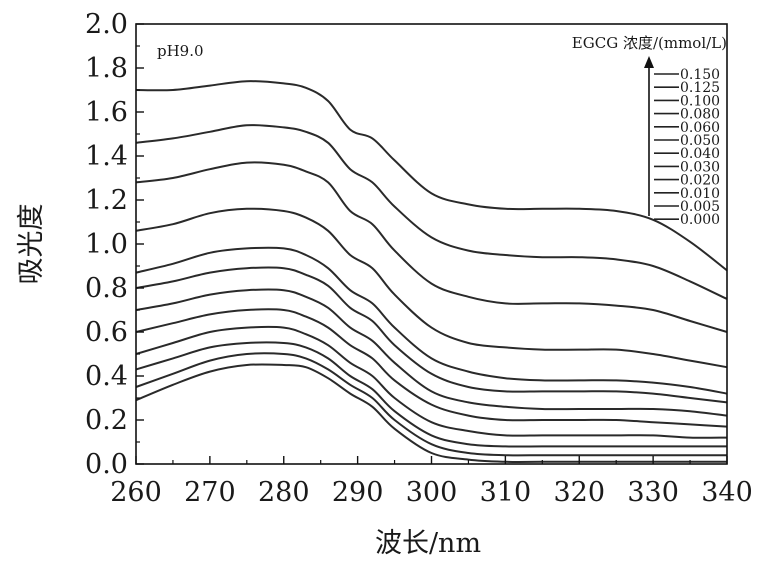 The height and width of the screenshot is (582, 777). I want to click on legend-title: EGCG 浓度/(mmol/L), so click(649, 43).